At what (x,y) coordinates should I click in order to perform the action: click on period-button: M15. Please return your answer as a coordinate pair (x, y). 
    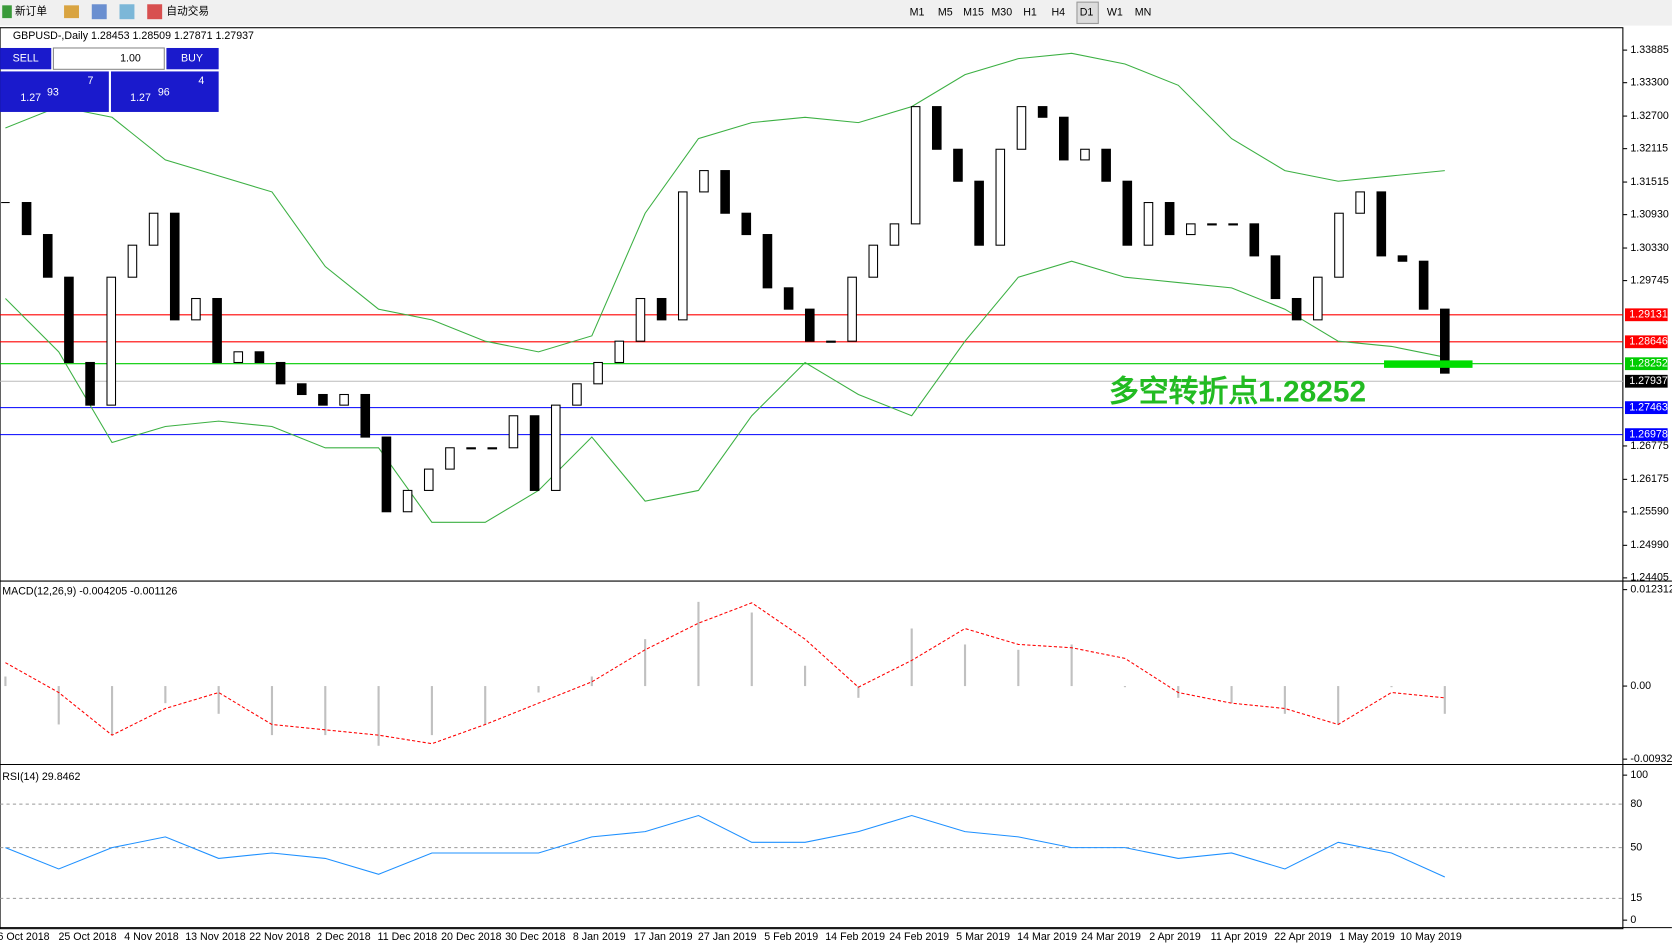
    Looking at the image, I should click on (973, 13).